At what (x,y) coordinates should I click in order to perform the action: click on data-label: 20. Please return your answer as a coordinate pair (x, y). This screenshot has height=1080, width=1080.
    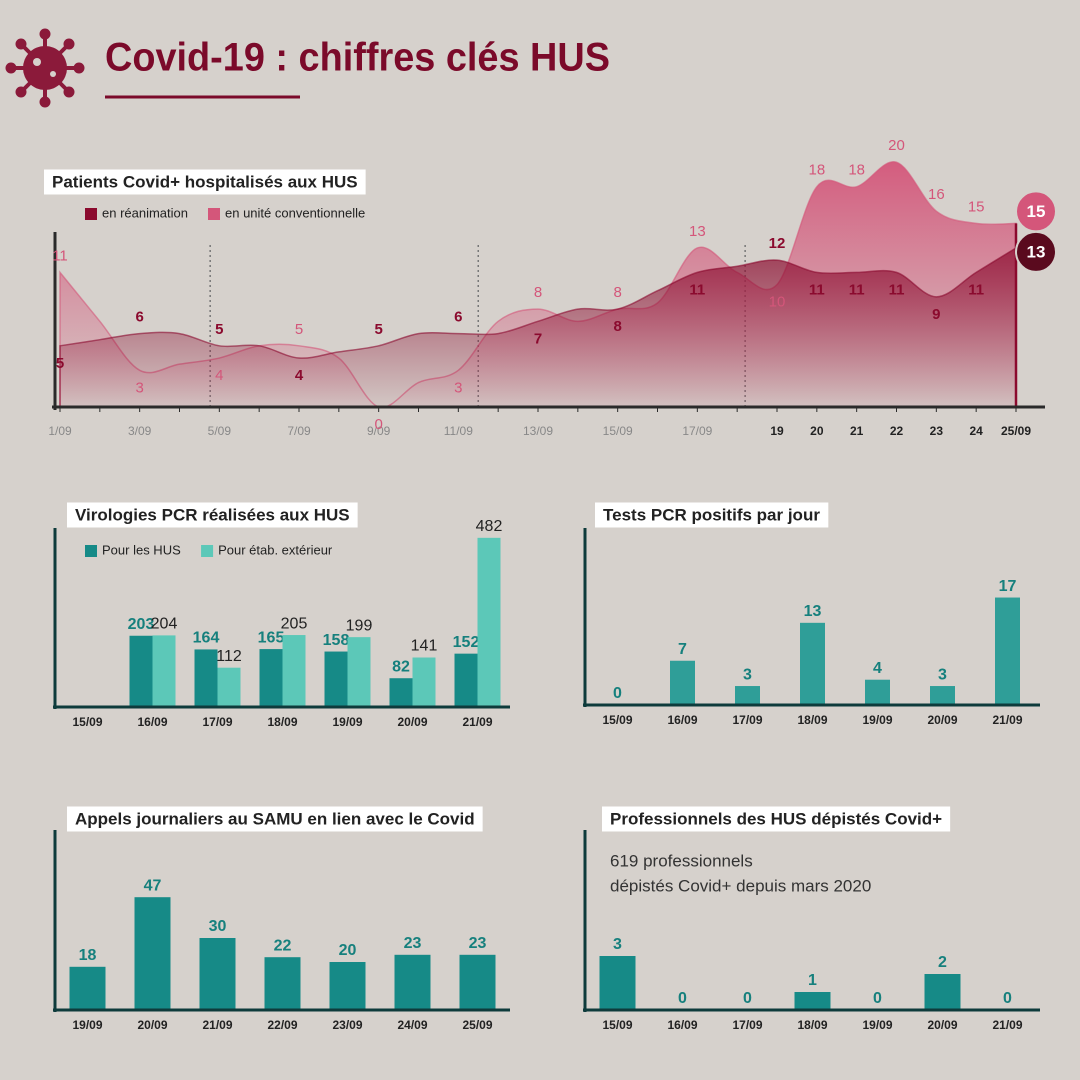
    Looking at the image, I should click on (896, 145).